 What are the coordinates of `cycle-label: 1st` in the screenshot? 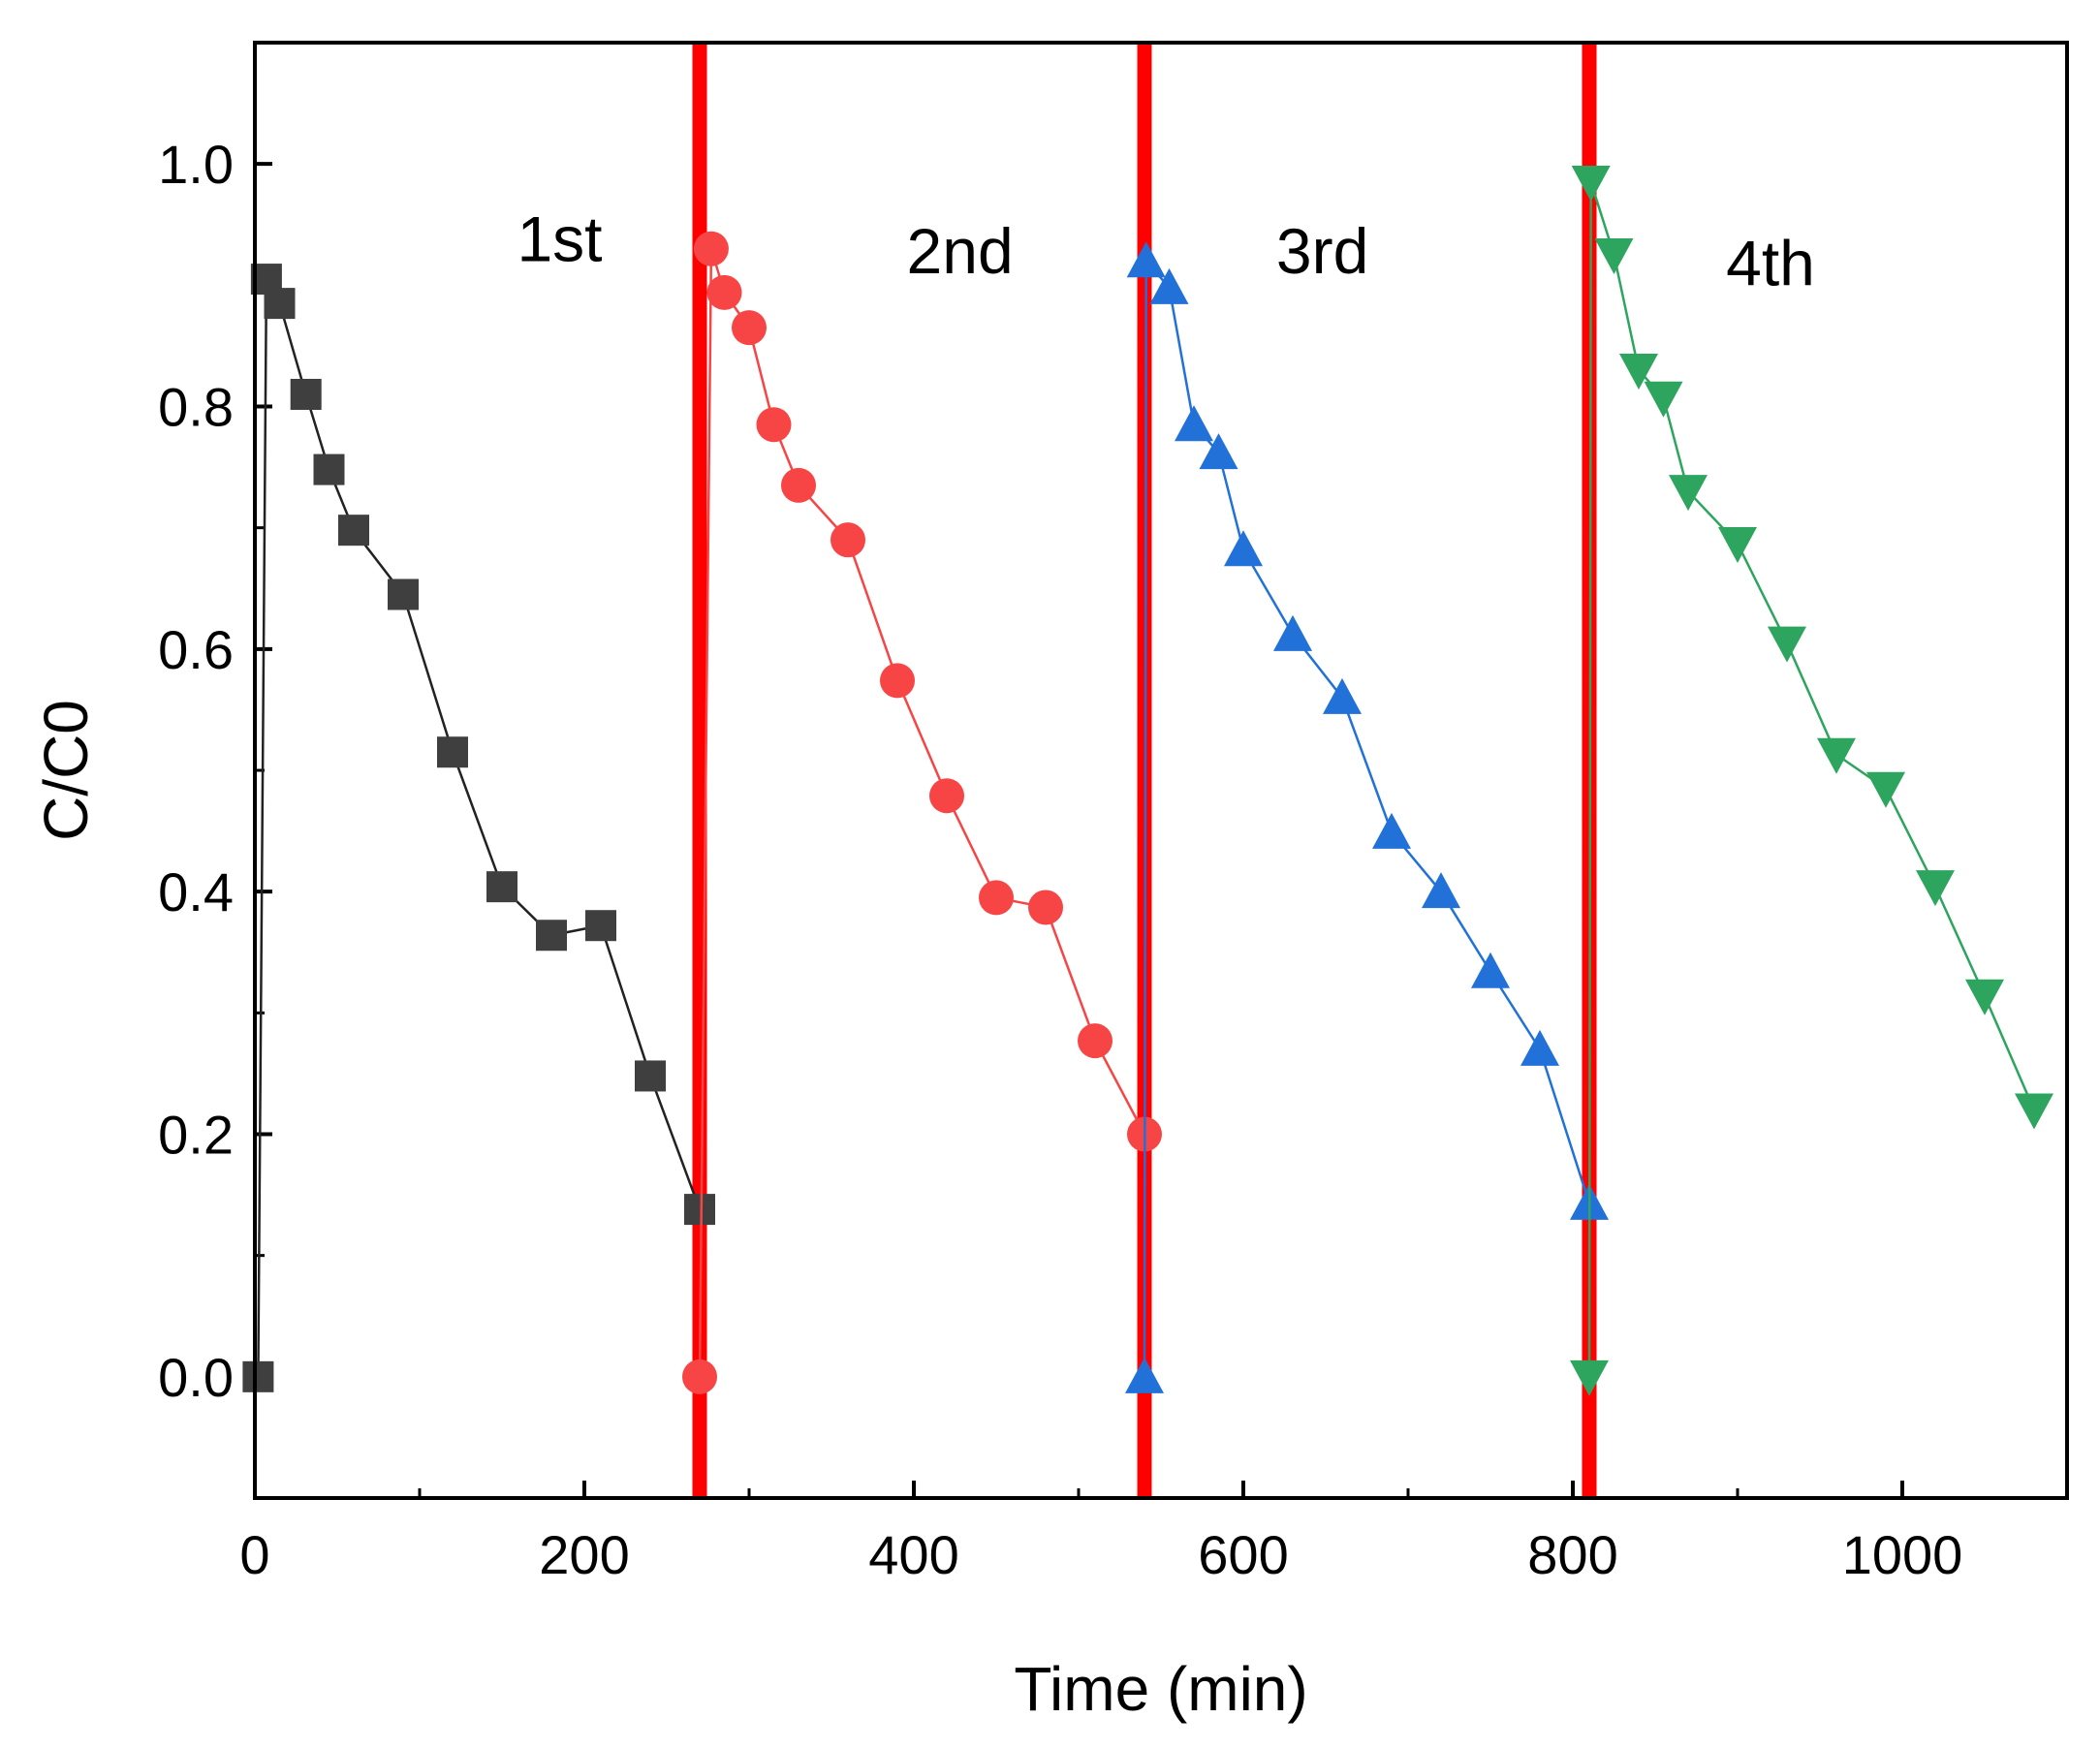 It's located at (559, 238).